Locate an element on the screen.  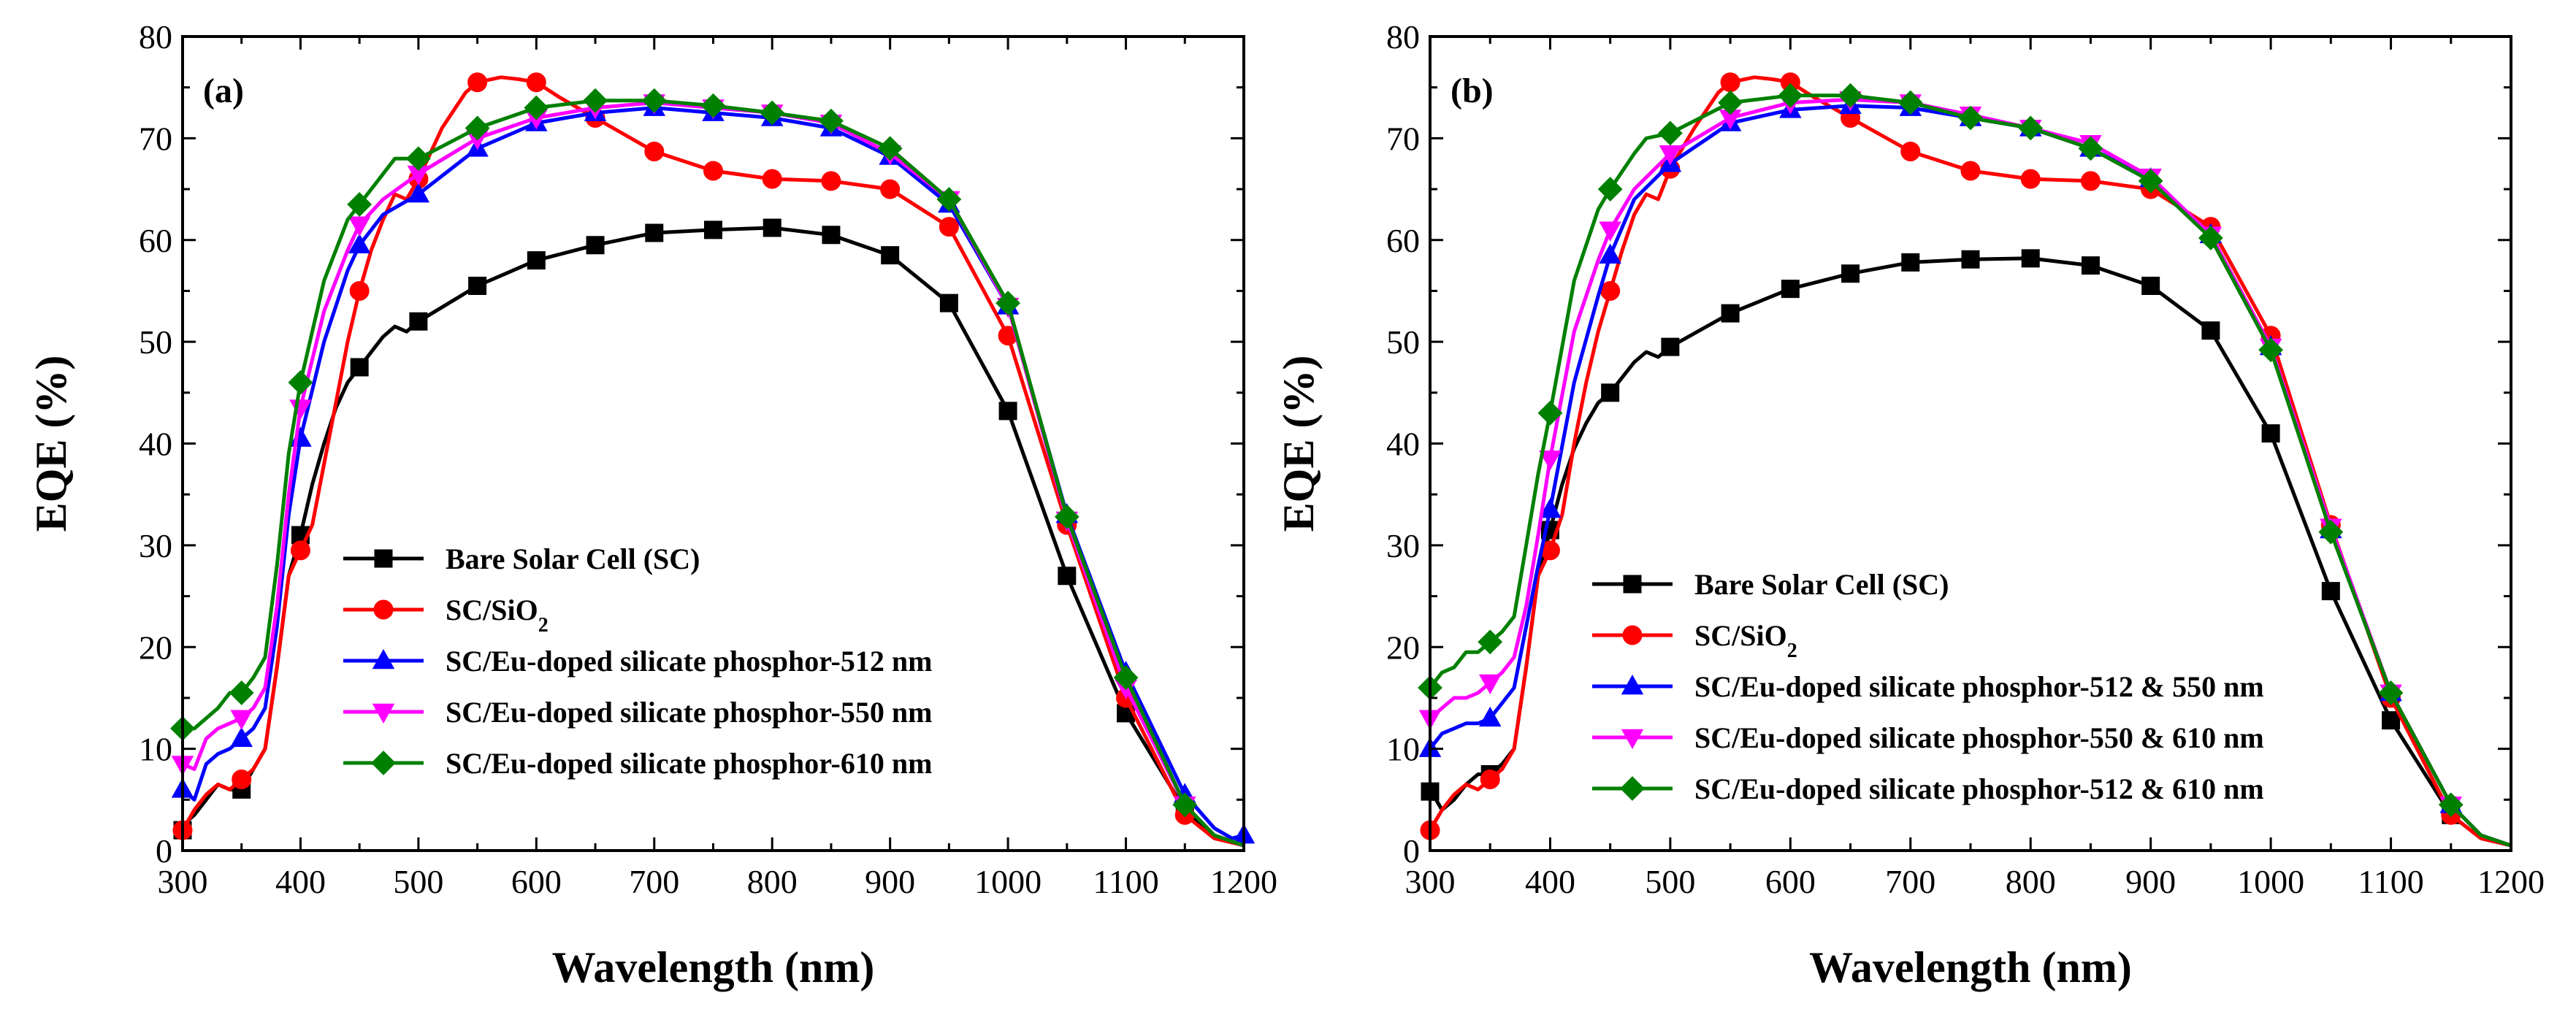
y-tick-label: 50 is located at coordinates (1403, 342).